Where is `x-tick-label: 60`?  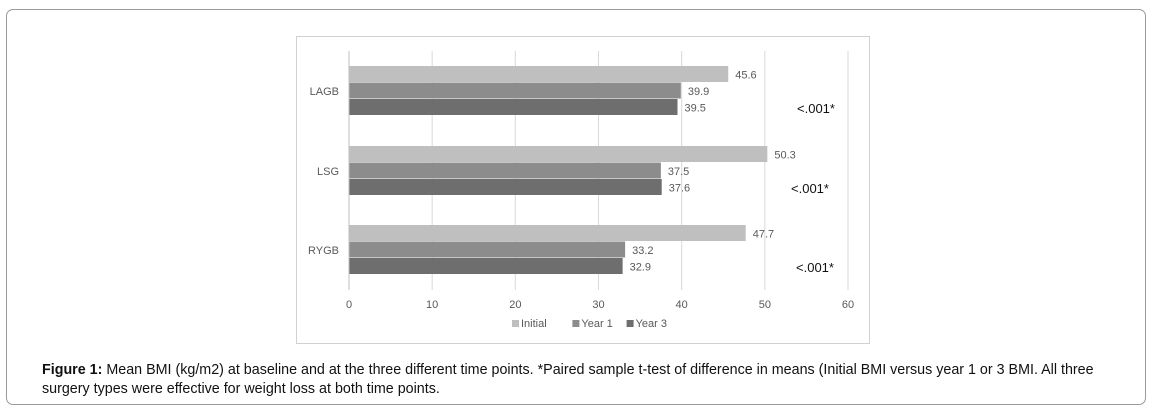 x-tick-label: 60 is located at coordinates (848, 305).